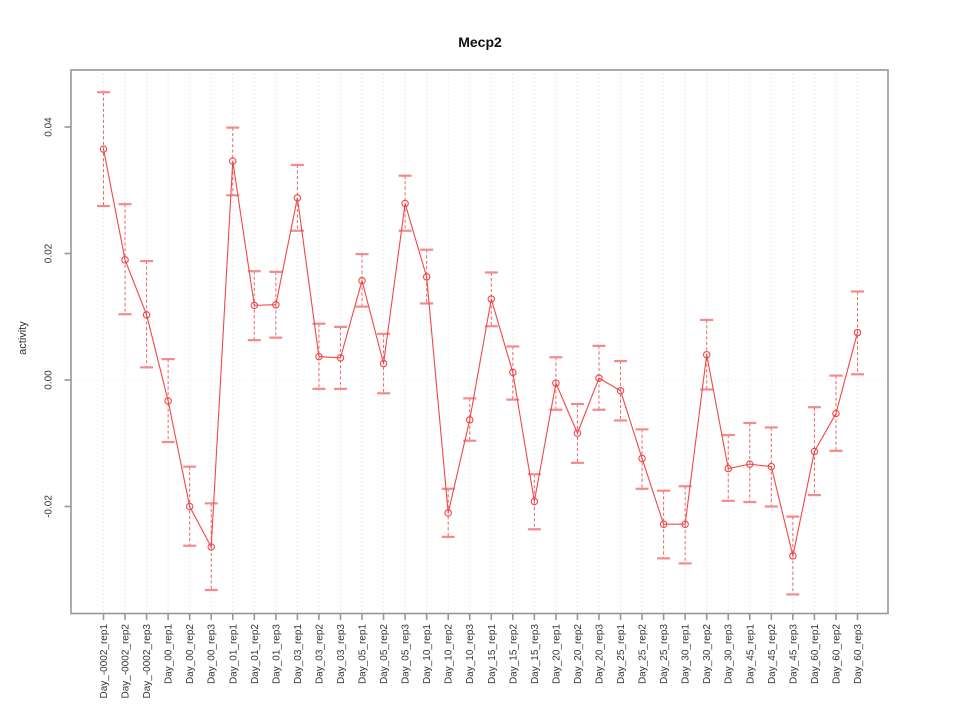  What do you see at coordinates (406, 654) in the screenshot?
I see `x-tick-label: Day_05_rep3` at bounding box center [406, 654].